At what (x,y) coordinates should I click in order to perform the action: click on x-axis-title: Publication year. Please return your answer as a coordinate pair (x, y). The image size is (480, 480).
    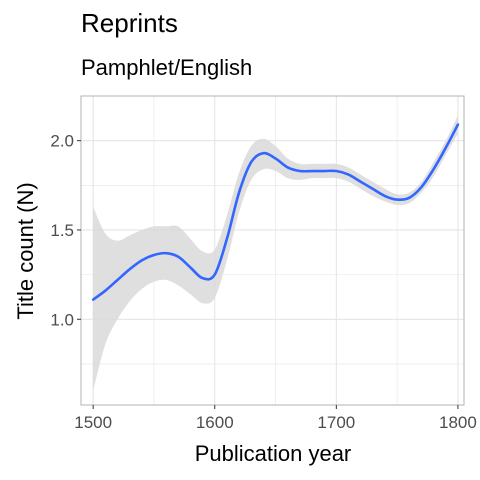
    Looking at the image, I should click on (273, 453).